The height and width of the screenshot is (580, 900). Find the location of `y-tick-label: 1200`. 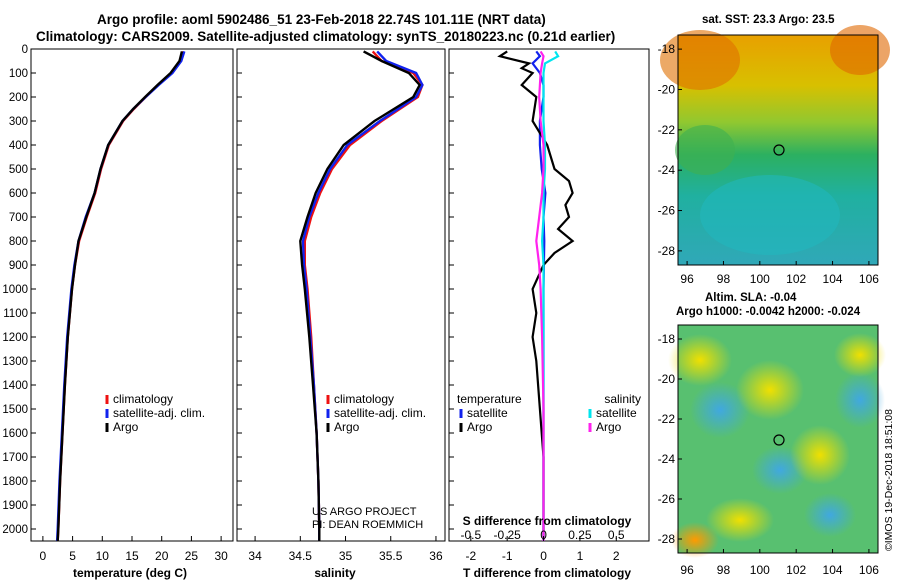

y-tick-label: 1200 is located at coordinates (15, 338).